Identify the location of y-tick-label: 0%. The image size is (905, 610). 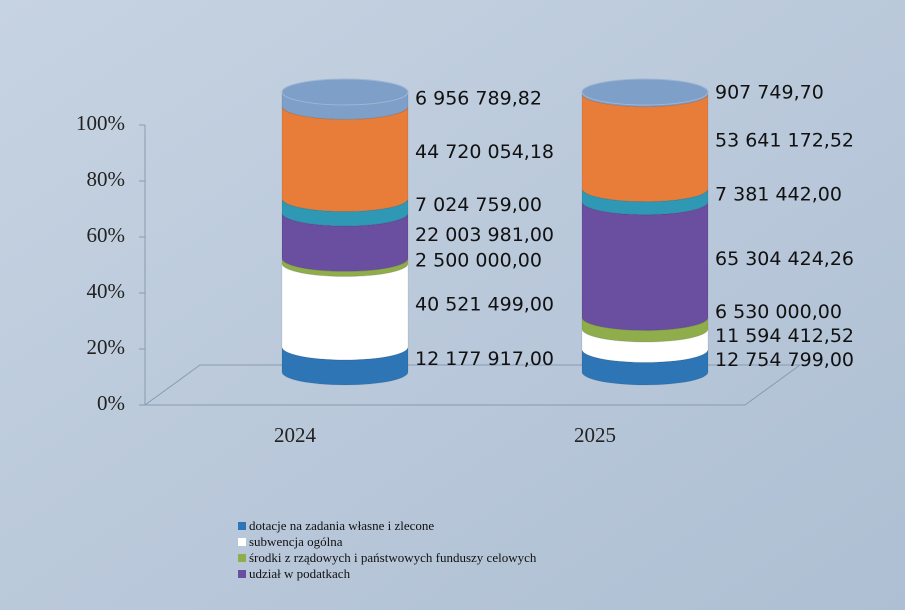
(111, 403).